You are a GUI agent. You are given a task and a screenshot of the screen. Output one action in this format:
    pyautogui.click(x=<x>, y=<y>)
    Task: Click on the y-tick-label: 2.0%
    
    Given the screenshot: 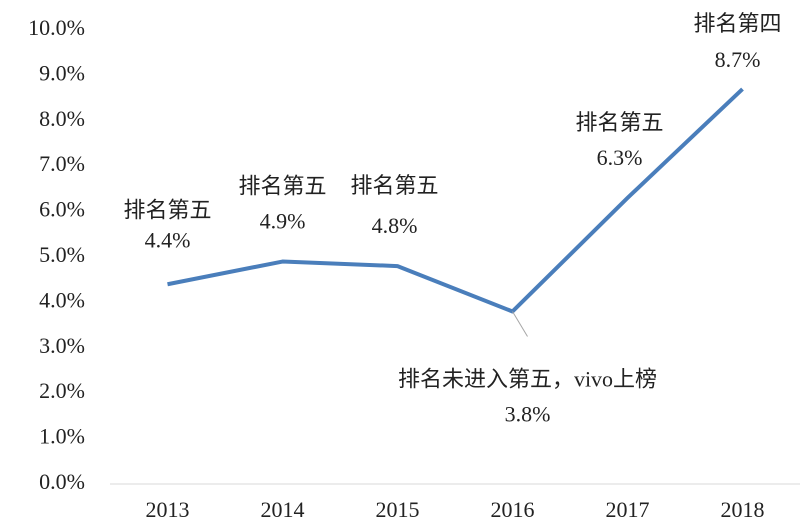 What is the action you would take?
    pyautogui.click(x=62, y=390)
    